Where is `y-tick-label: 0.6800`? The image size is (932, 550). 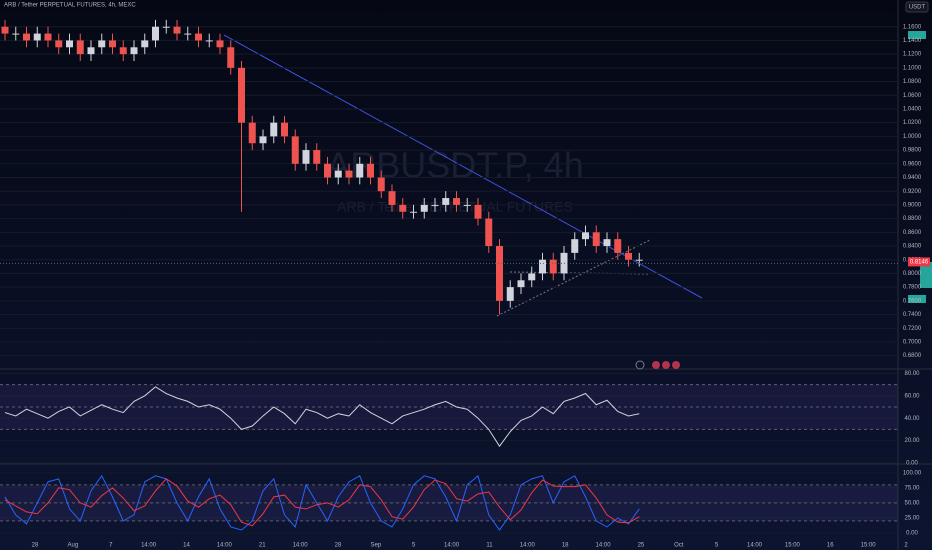 y-tick-label: 0.6800 is located at coordinates (912, 356).